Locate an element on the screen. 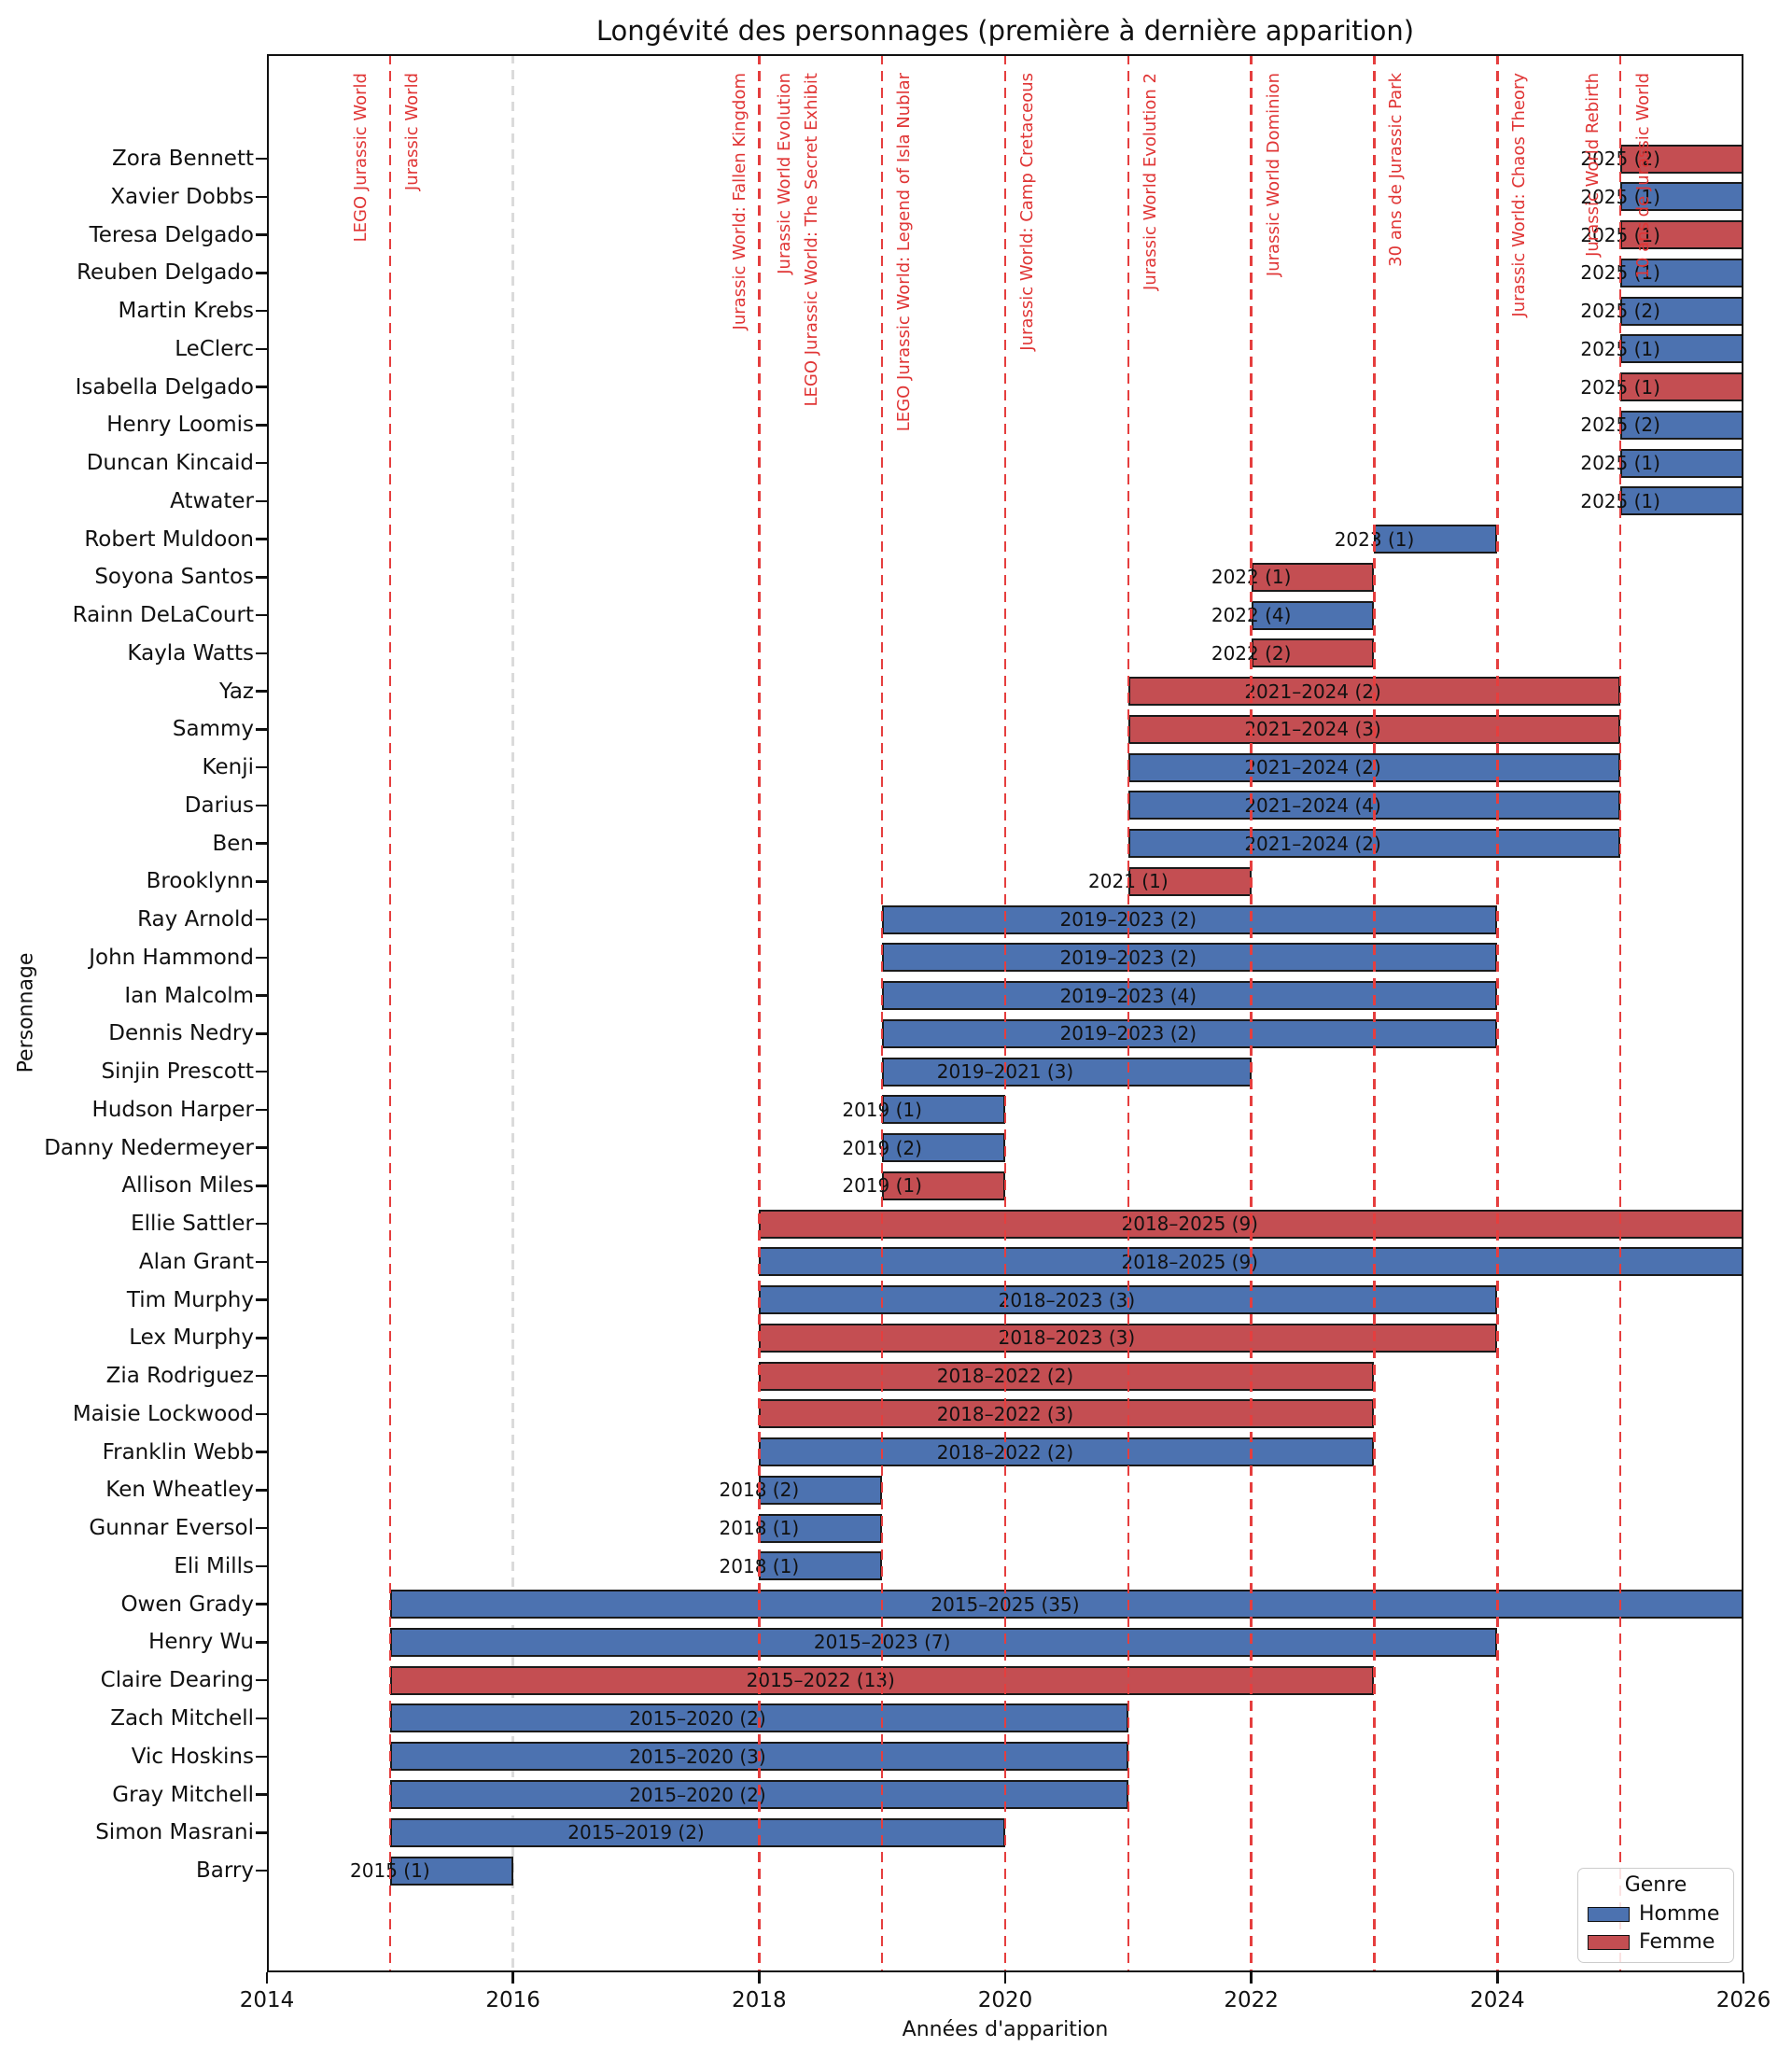  x-tick-label: 2014 is located at coordinates (267, 2000).